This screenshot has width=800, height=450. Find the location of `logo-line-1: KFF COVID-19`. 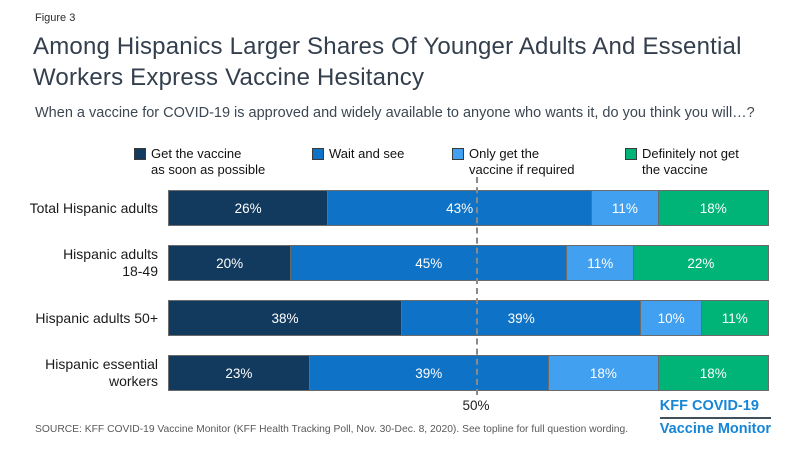

logo-line-1: KFF COVID-19 is located at coordinates (715, 408).